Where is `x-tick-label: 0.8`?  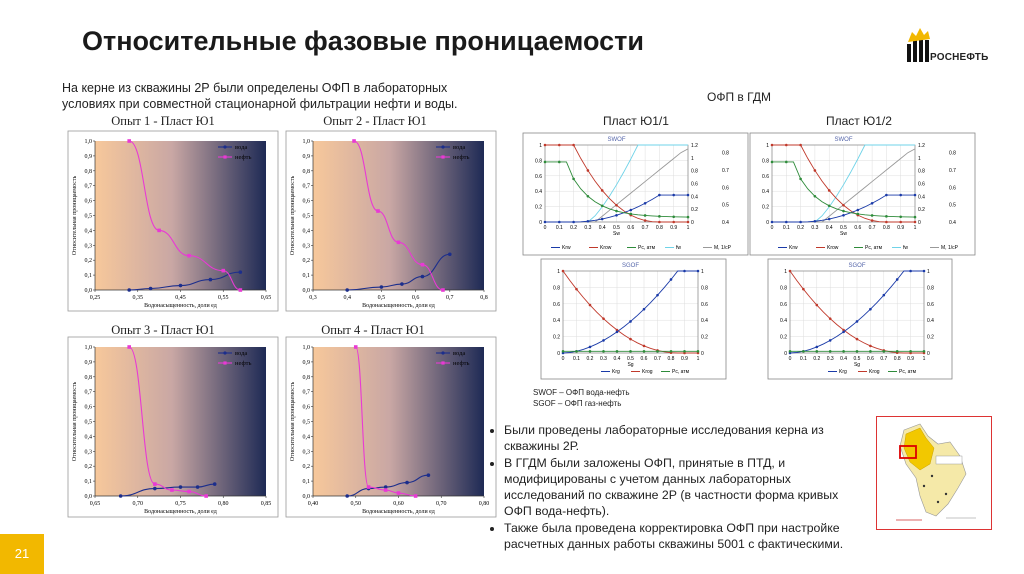 x-tick-label: 0.8 is located at coordinates (659, 228).